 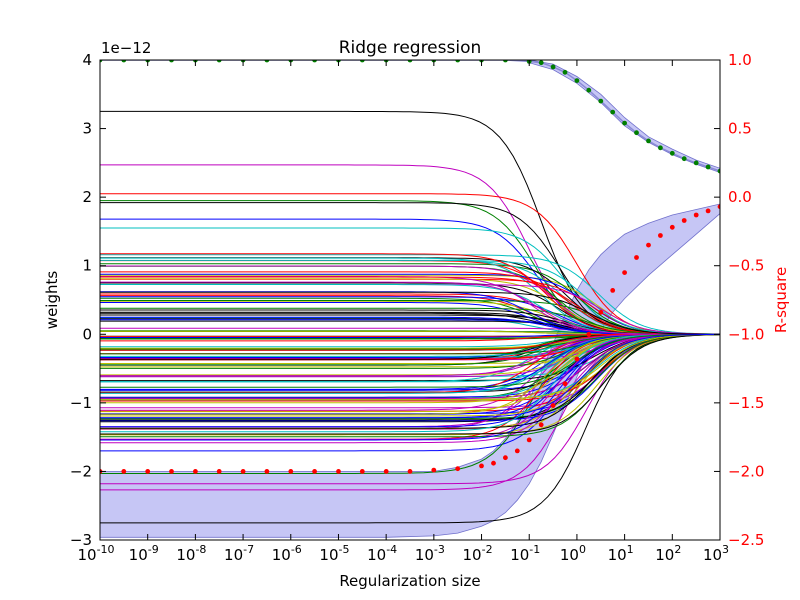 I want to click on y-tick-label-0: 4, so click(x=87, y=60).